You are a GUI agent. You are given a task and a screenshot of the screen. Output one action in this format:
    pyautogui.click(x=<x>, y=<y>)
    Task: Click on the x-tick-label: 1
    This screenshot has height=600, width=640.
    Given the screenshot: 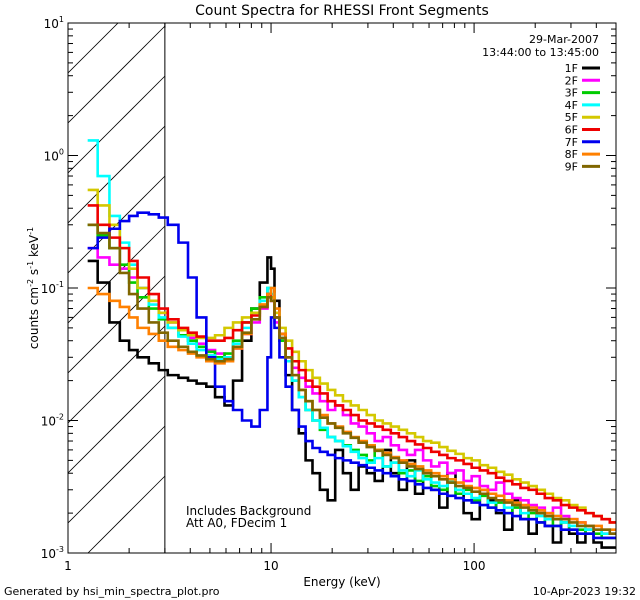 What is the action you would take?
    pyautogui.click(x=68, y=566)
    